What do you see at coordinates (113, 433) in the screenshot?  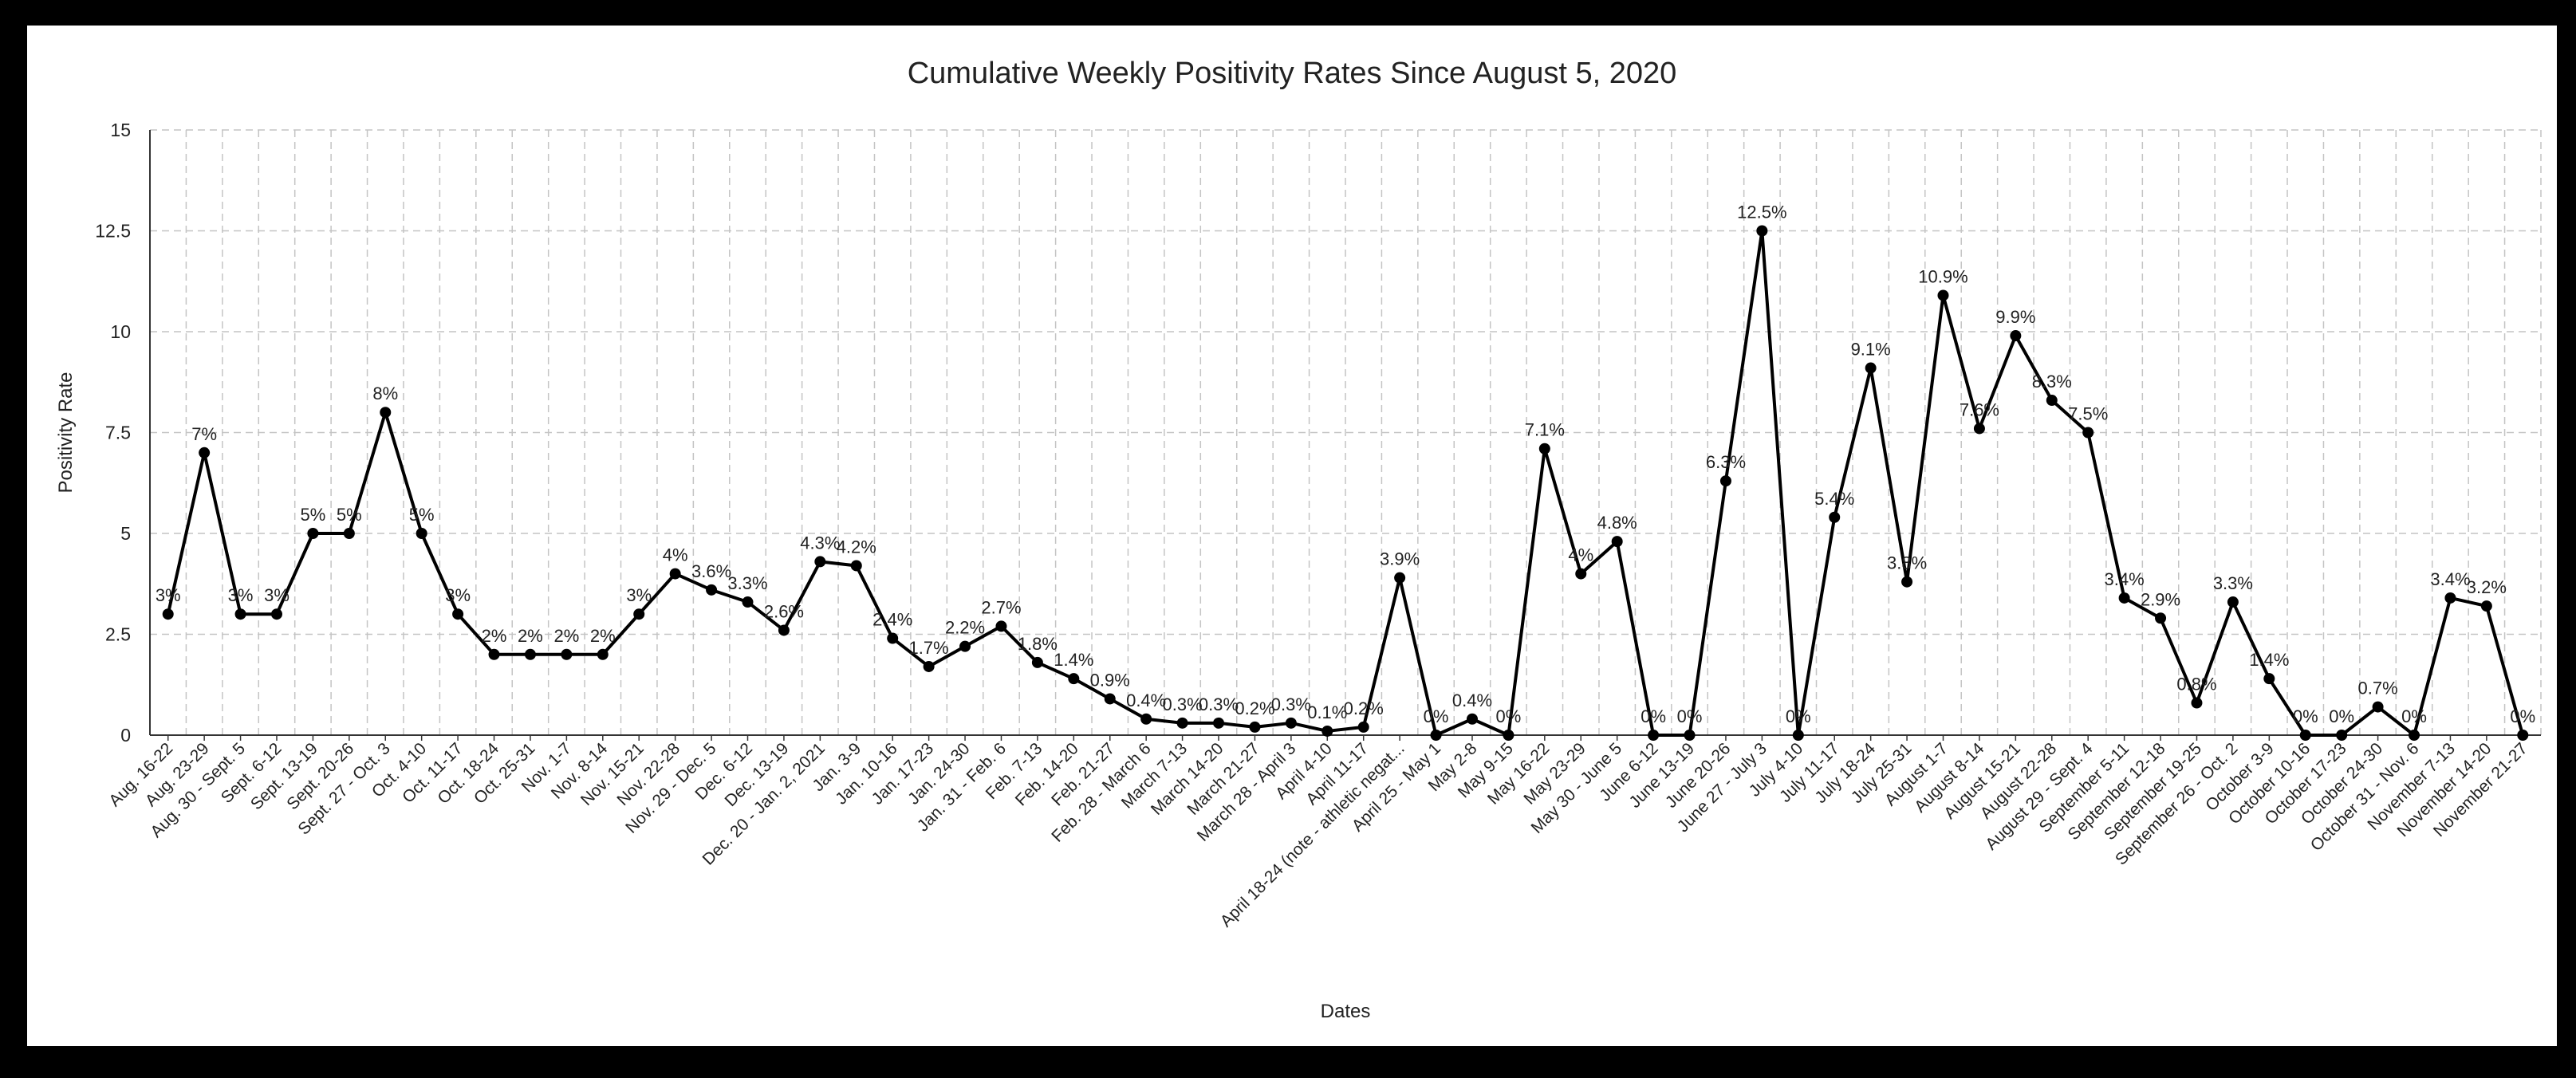 I see `y-axis-ticks: 0 2.5 5 7.5 10 12.5 15` at bounding box center [113, 433].